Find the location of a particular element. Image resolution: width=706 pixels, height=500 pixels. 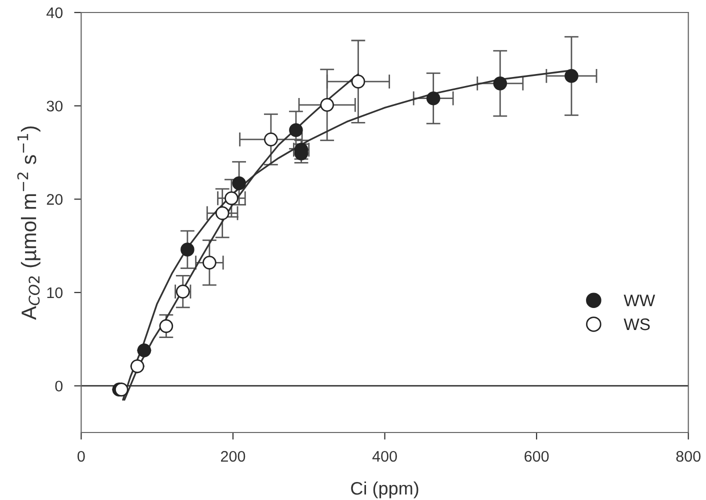

y-tick-label: 20 is located at coordinates (54, 199).